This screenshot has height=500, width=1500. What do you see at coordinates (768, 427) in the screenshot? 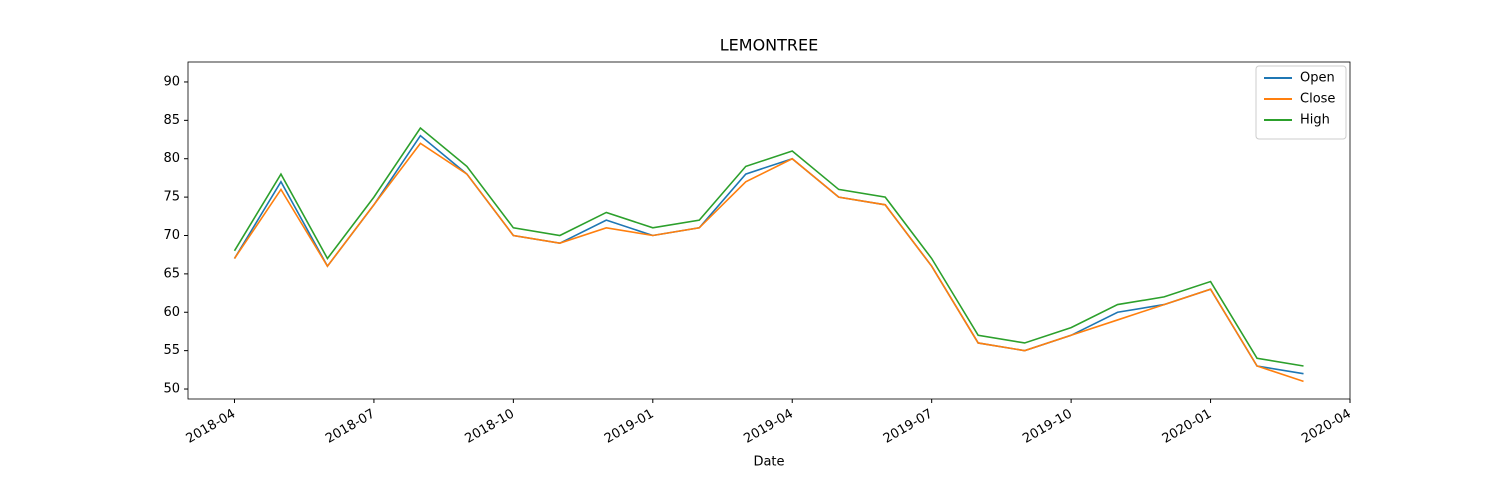
I see `x-tick-label: 2019-04` at bounding box center [768, 427].